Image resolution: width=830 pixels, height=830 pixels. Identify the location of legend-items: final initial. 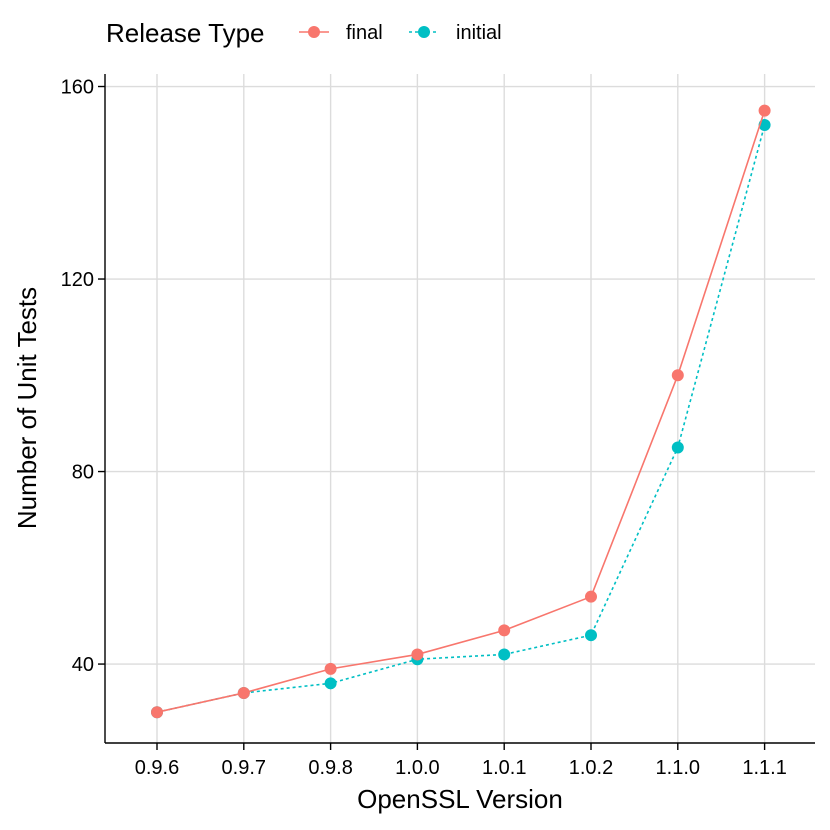
(400, 33).